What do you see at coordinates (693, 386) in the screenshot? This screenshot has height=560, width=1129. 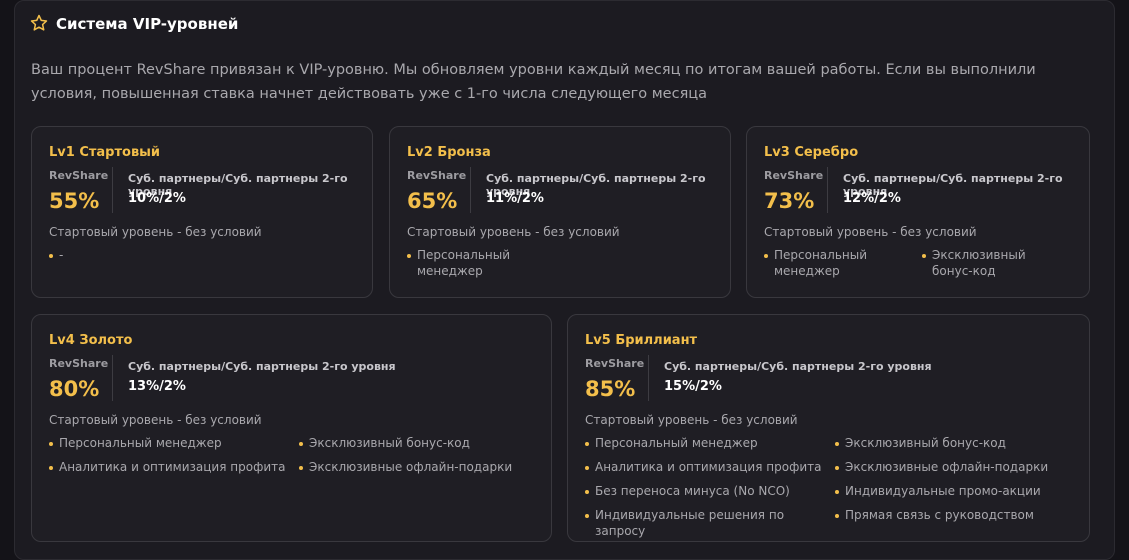 I see `sub-partner-value: 15%/2%` at bounding box center [693, 386].